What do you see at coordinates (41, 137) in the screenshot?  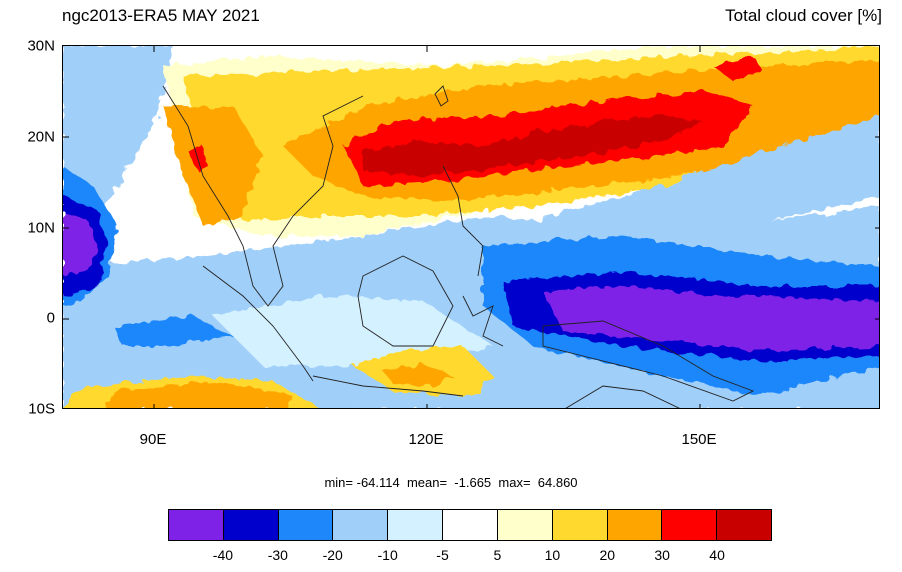 I see `lat-label-20n: 20N` at bounding box center [41, 137].